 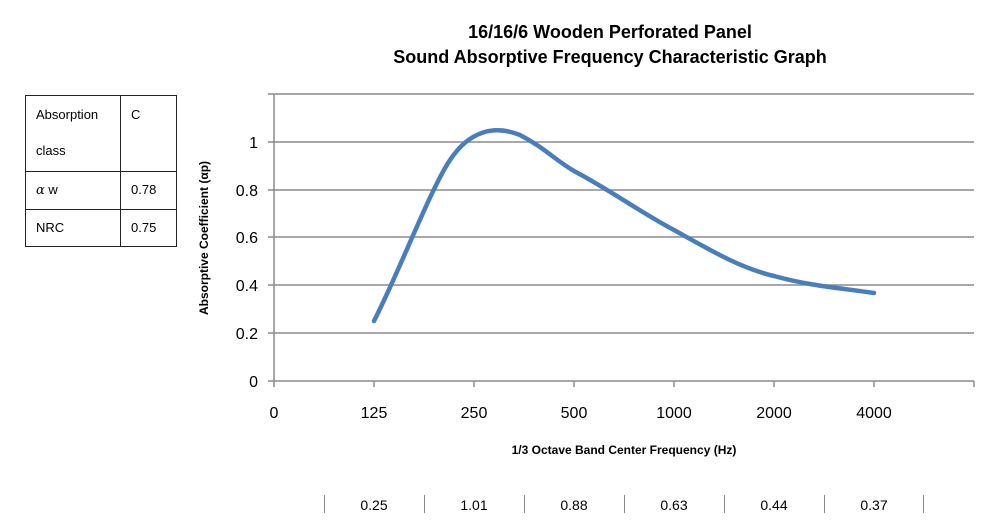 I want to click on x-tick-labels: 0 125 250 500 1000 2000 4000, so click(x=581, y=413).